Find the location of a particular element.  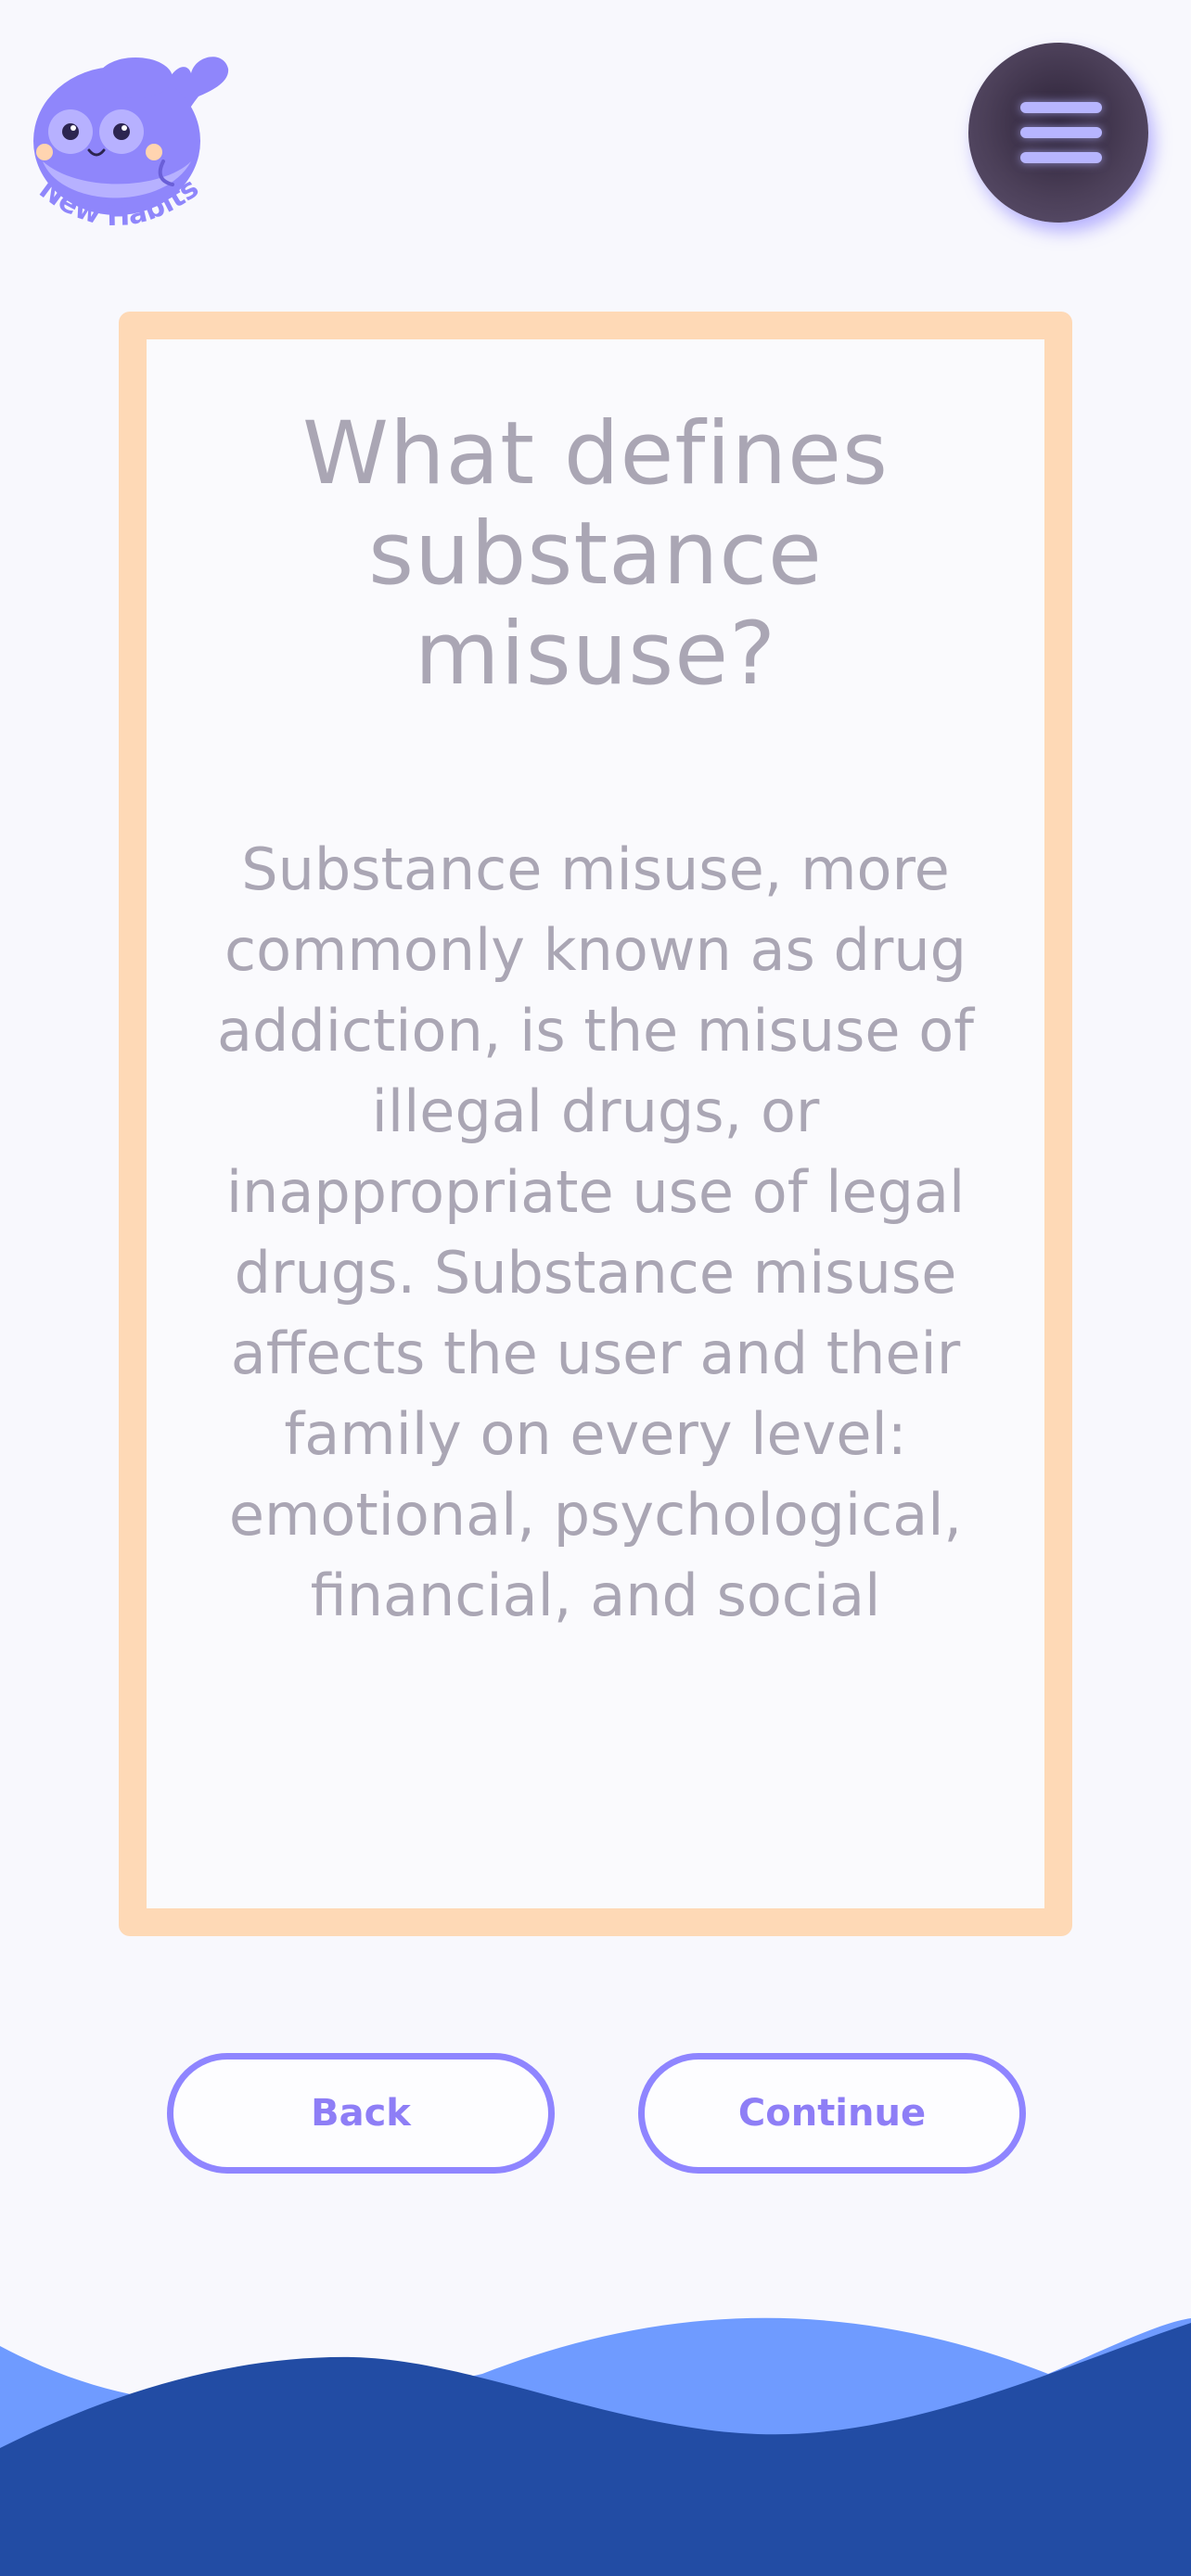

whale-mascot-icon: New Habits is located at coordinates (131, 145).